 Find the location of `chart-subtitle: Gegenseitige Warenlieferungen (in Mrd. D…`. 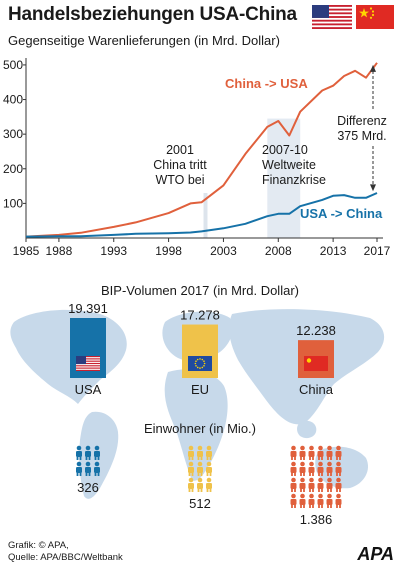

chart-subtitle: Gegenseitige Warenlieferungen (in Mrd. D… is located at coordinates (144, 40).